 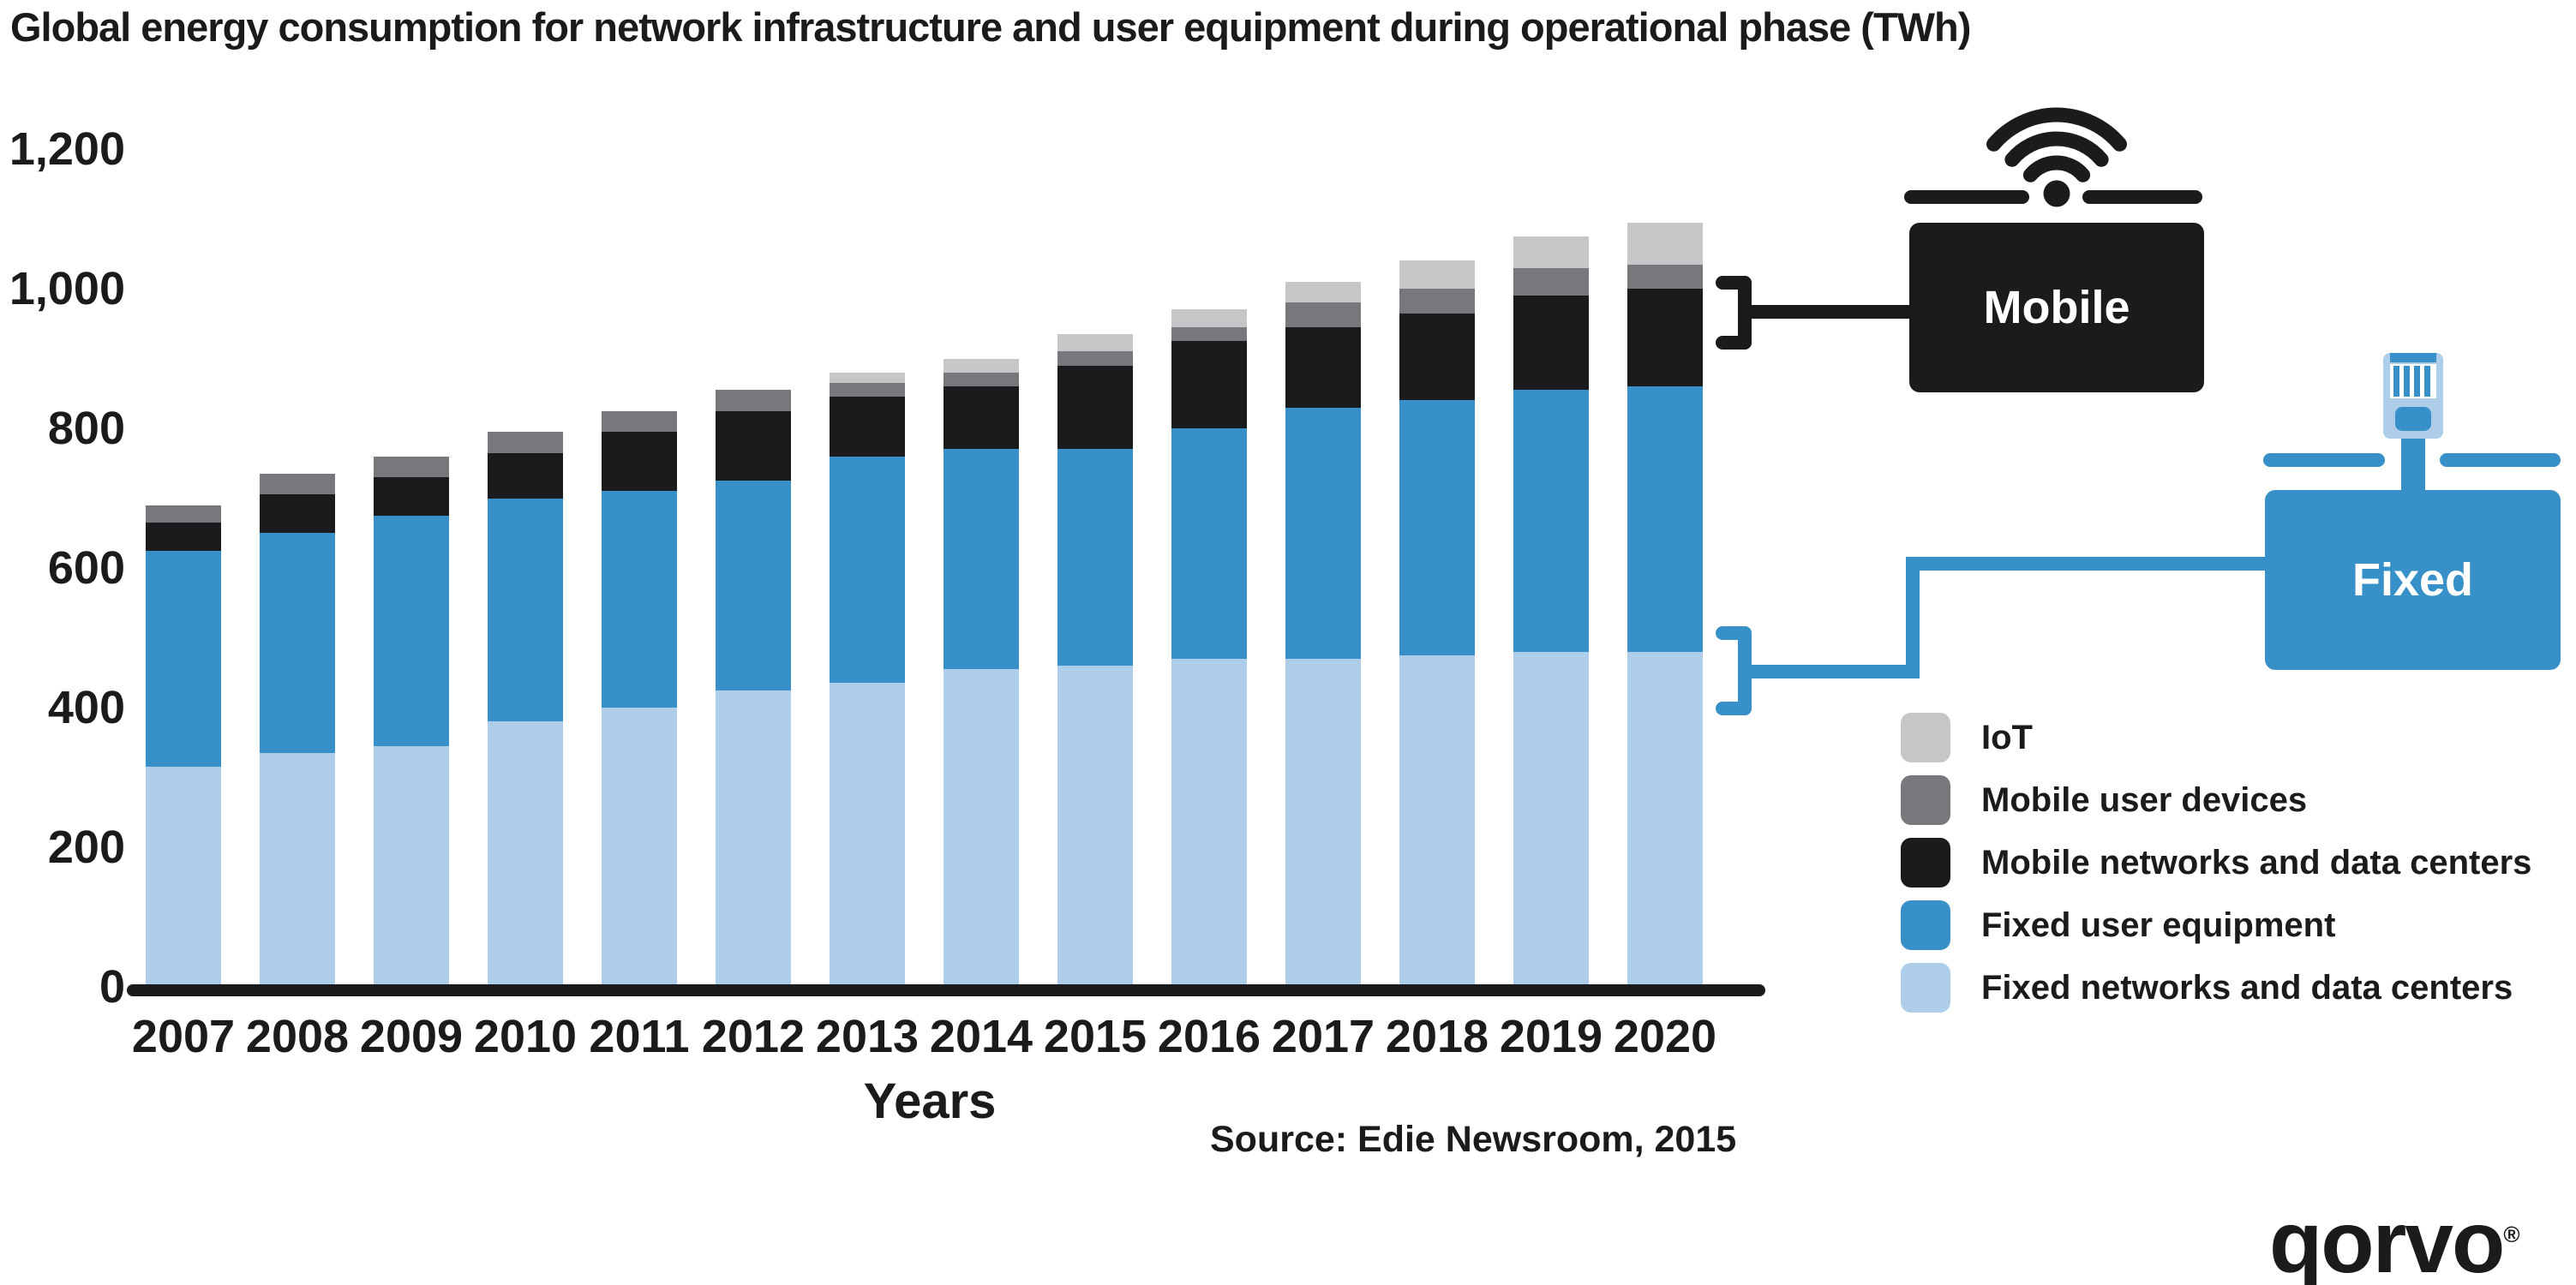 I want to click on registered-mark: ®, so click(x=2511, y=1234).